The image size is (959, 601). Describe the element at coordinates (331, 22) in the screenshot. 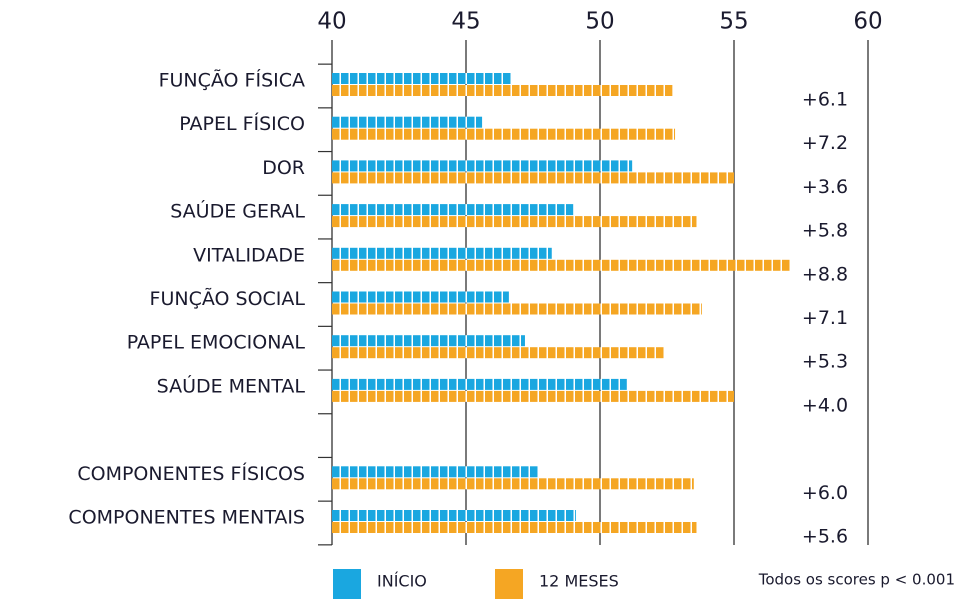

I see `x-tick-label: 40` at that location.